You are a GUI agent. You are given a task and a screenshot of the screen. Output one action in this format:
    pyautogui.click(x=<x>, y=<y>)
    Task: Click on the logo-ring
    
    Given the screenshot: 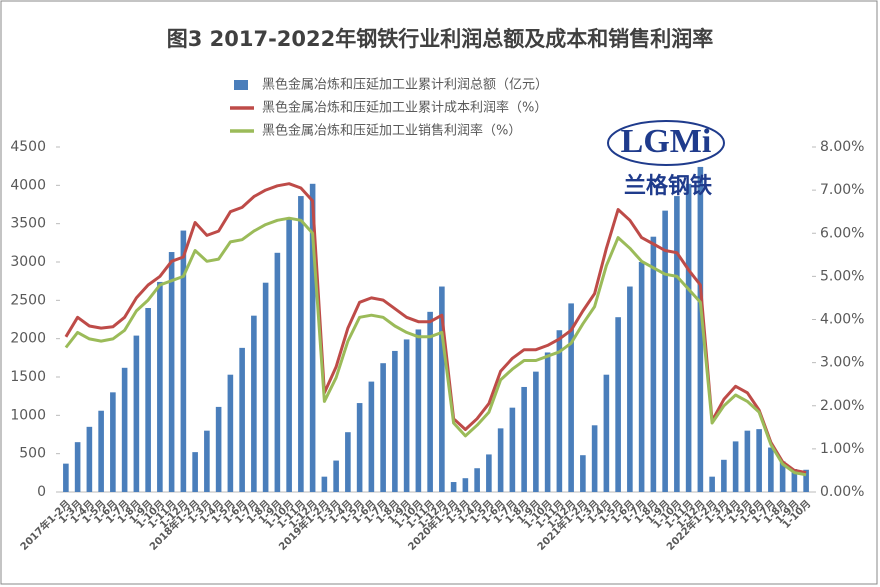 What is the action you would take?
    pyautogui.click(x=666, y=143)
    